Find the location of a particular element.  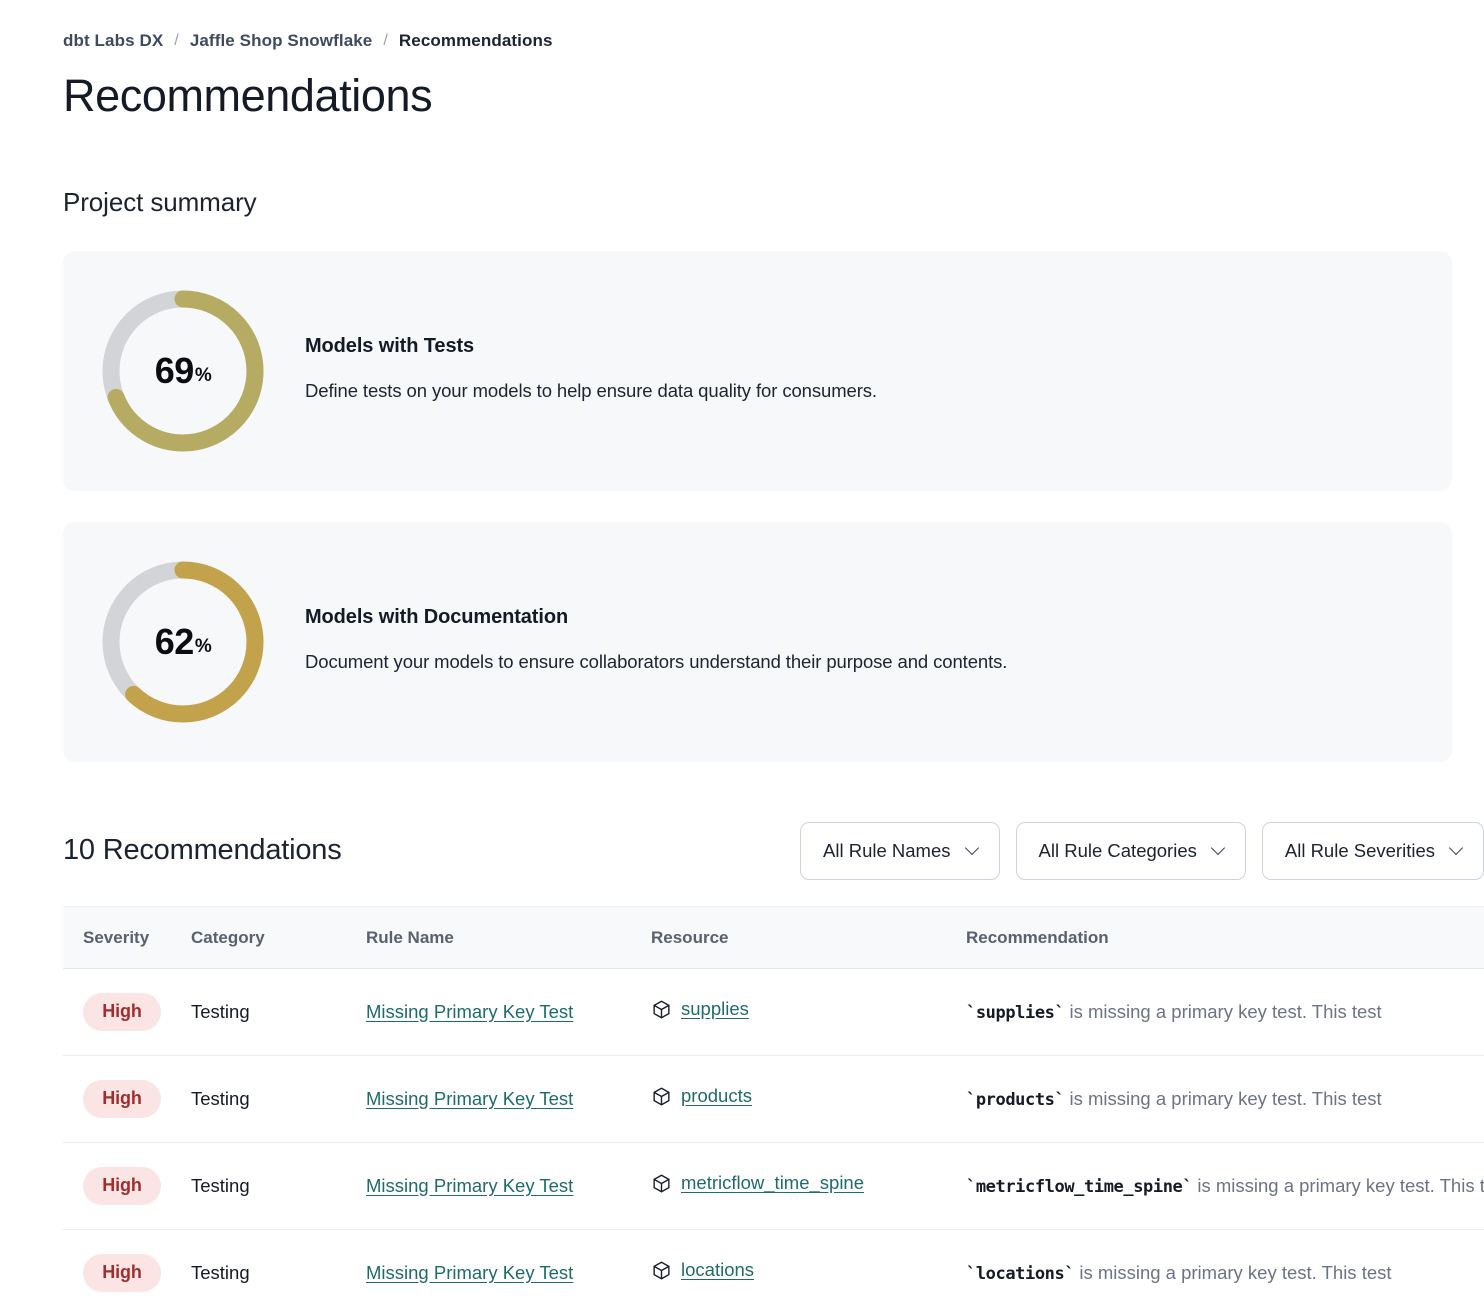

cell-resource: supplies is located at coordinates (808, 1012).